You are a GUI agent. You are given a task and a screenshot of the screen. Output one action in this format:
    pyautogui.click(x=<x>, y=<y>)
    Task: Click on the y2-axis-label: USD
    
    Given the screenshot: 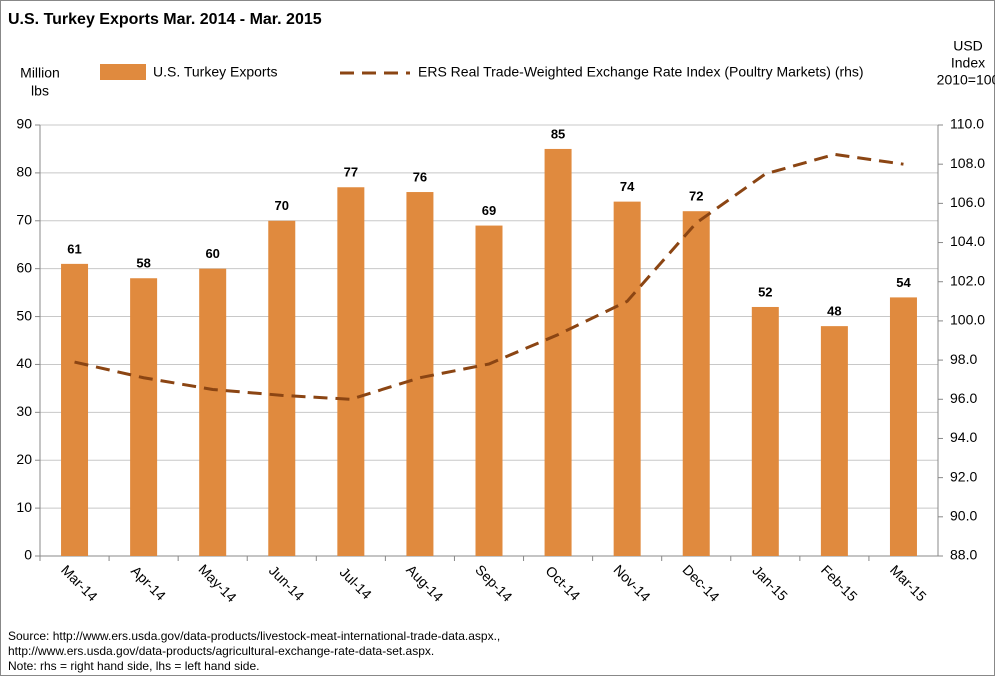 What is the action you would take?
    pyautogui.click(x=968, y=46)
    